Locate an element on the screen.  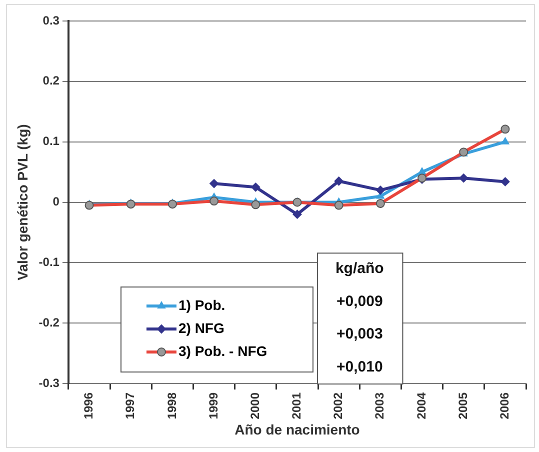
annotation: +0,010 is located at coordinates (359, 367).